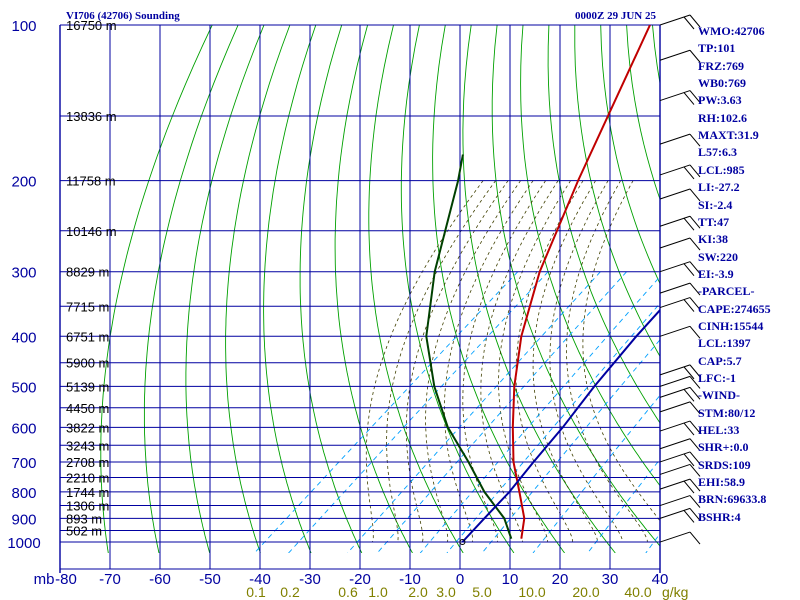 The width and height of the screenshot is (800, 600). I want to click on pressure-tick-label: 200, so click(23, 182).